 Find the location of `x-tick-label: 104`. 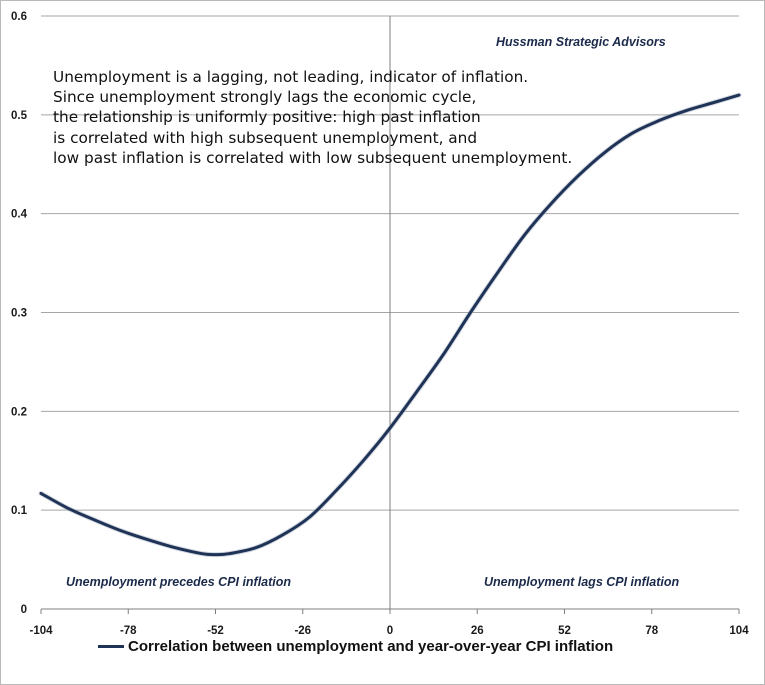

x-tick-label: 104 is located at coordinates (739, 631).